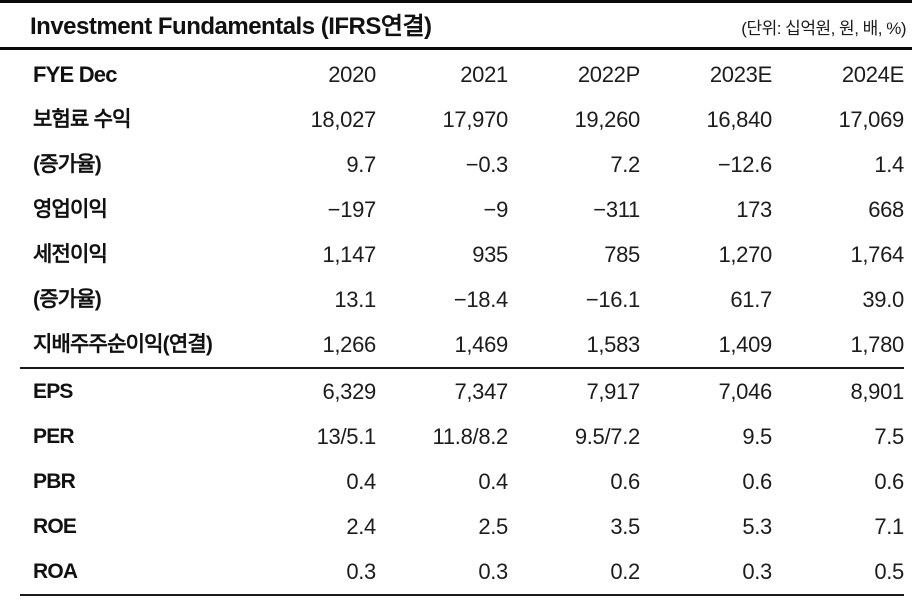 The height and width of the screenshot is (610, 912). I want to click on row-label: ROA, so click(132, 573).